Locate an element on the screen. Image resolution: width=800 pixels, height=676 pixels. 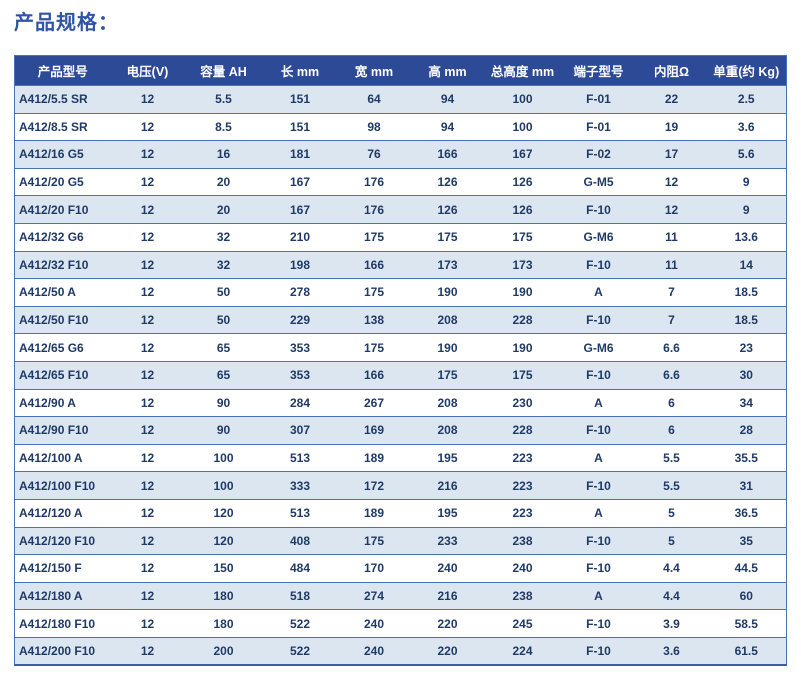
table-cell: 284 is located at coordinates (300, 402).